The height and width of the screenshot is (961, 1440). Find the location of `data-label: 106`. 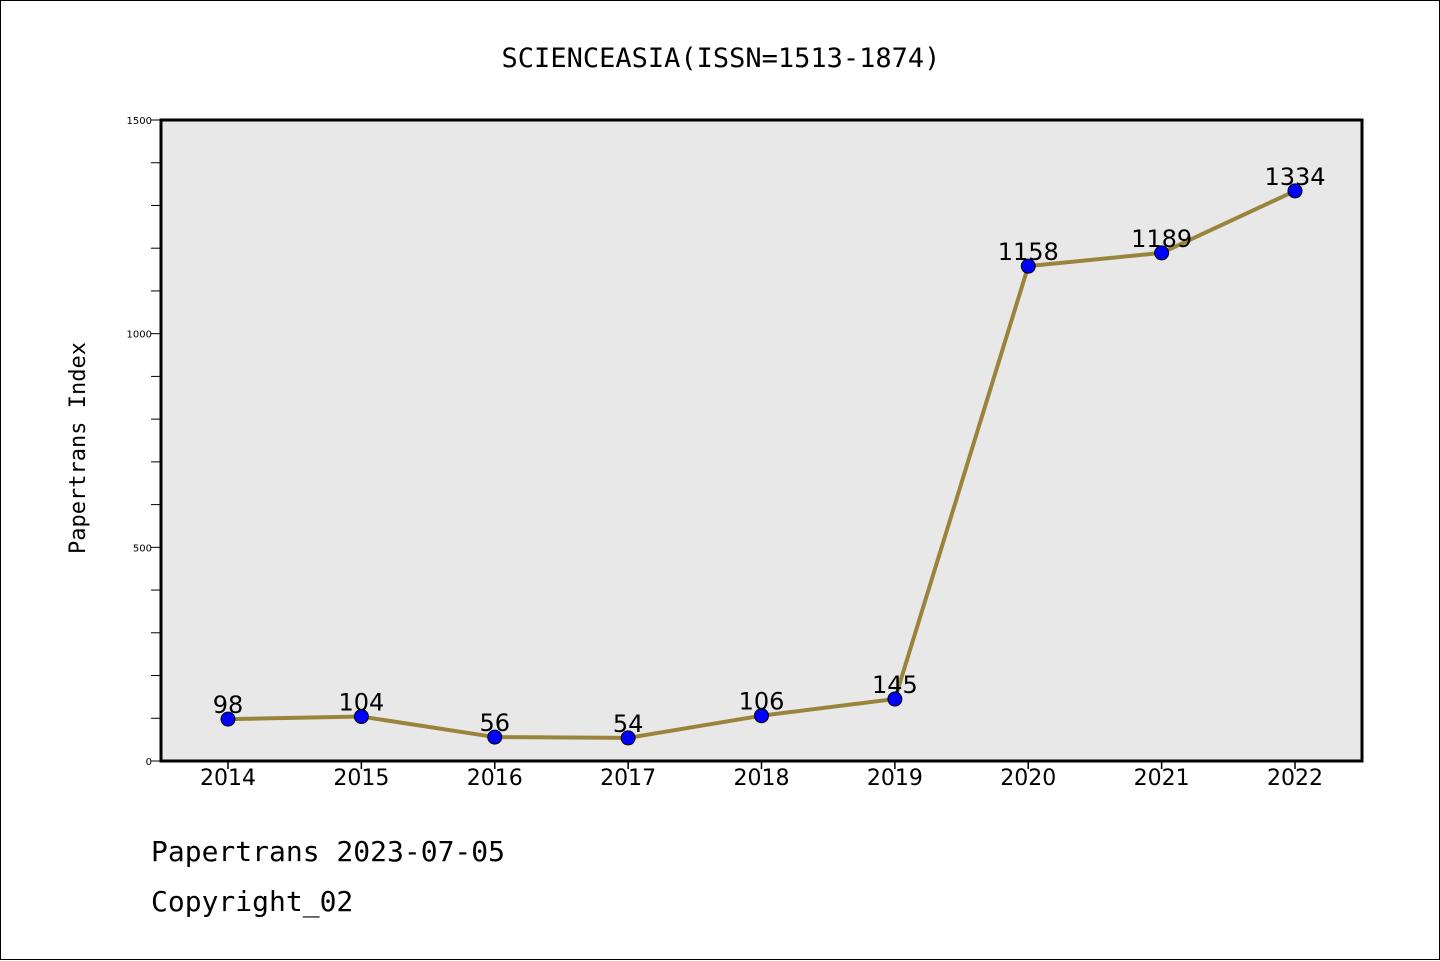

data-label: 106 is located at coordinates (762, 702).